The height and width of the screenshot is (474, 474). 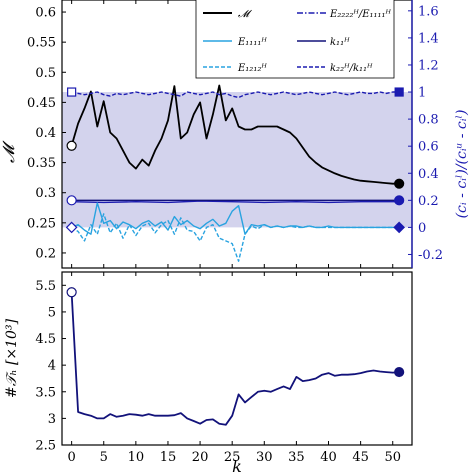 I want to click on legend-label-e2222: E₂₂₂₂ᴴ/E₁₁₁₁ᴴ, so click(x=360, y=14).